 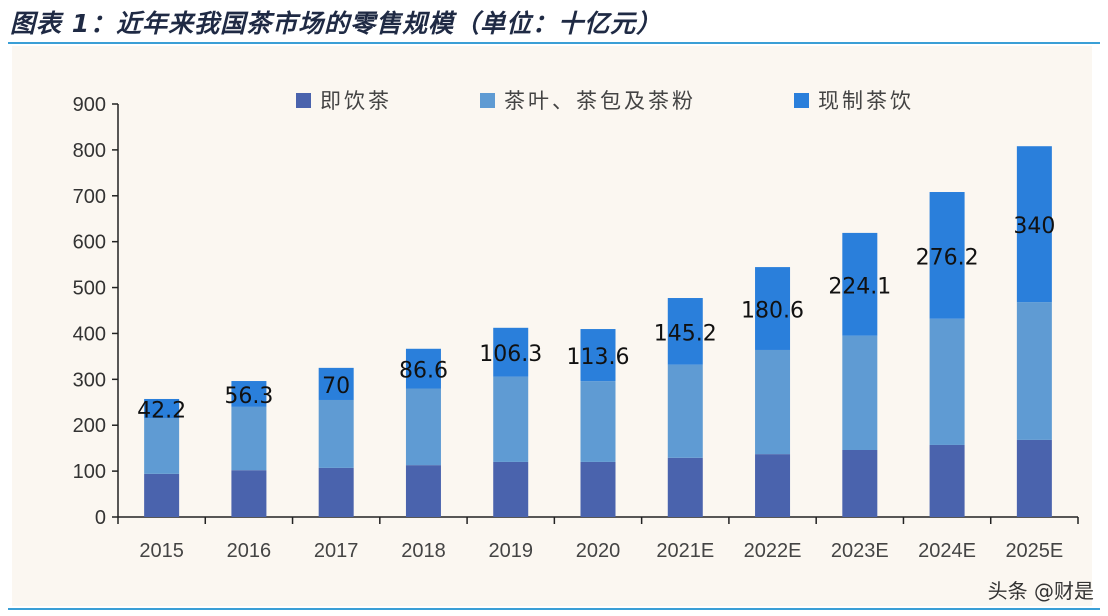 What do you see at coordinates (423, 551) in the screenshot?
I see `x-tick-label: 2018` at bounding box center [423, 551].